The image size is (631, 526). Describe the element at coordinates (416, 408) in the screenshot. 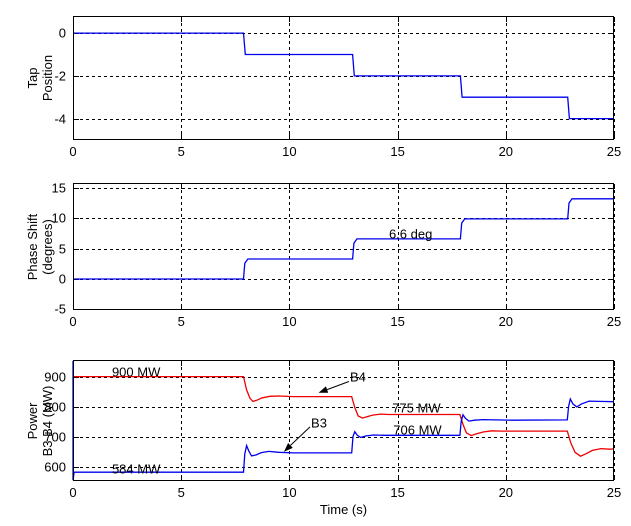

I see `annotation-775-mw: 775 MW` at that location.